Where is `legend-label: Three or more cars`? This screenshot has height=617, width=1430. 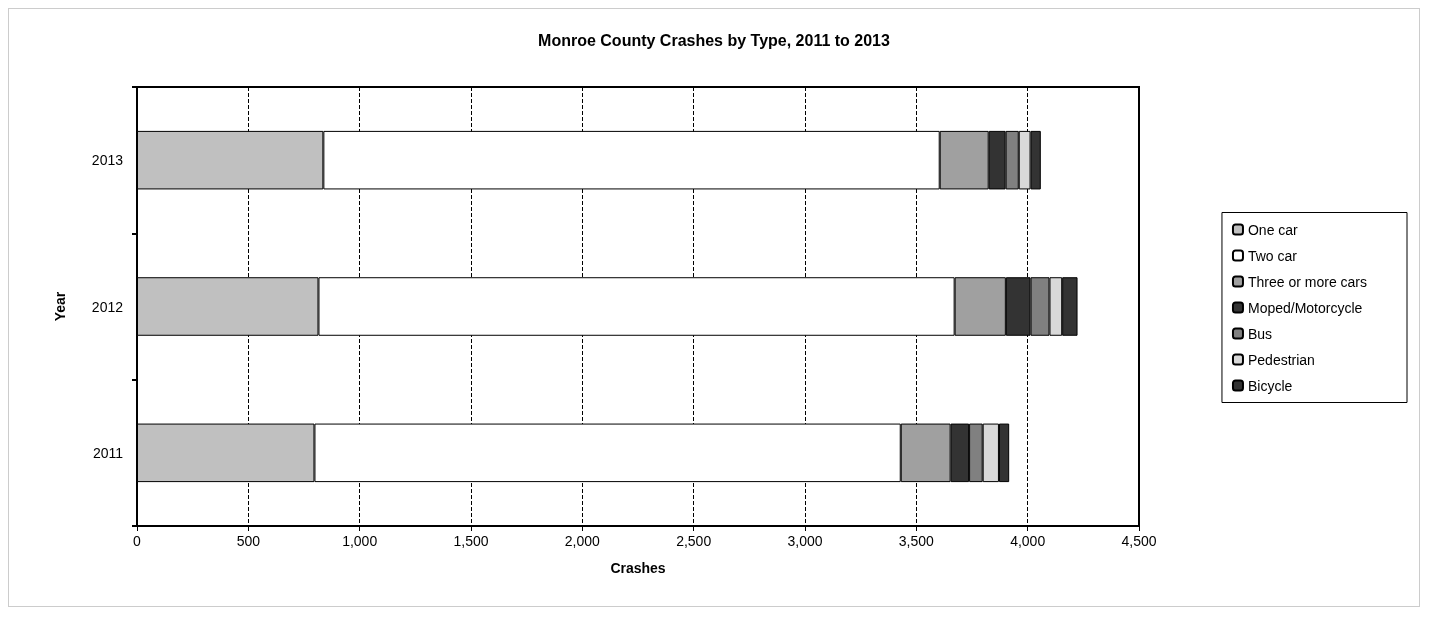 legend-label: Three or more cars is located at coordinates (1307, 281).